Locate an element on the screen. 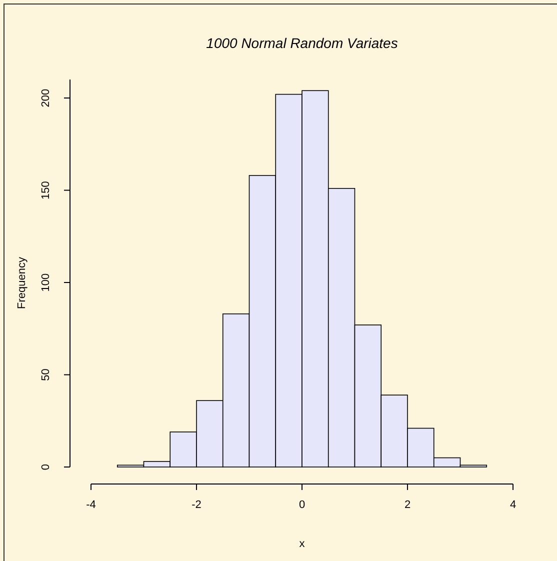  x-tick-label: 0 is located at coordinates (302, 505).